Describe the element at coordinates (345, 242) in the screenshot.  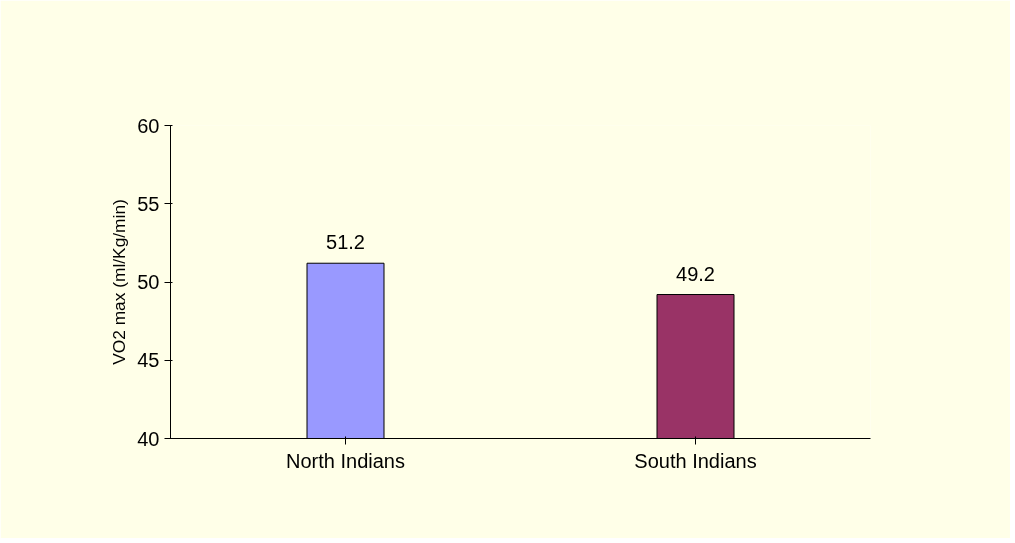
I see `data-label: 51.2` at that location.